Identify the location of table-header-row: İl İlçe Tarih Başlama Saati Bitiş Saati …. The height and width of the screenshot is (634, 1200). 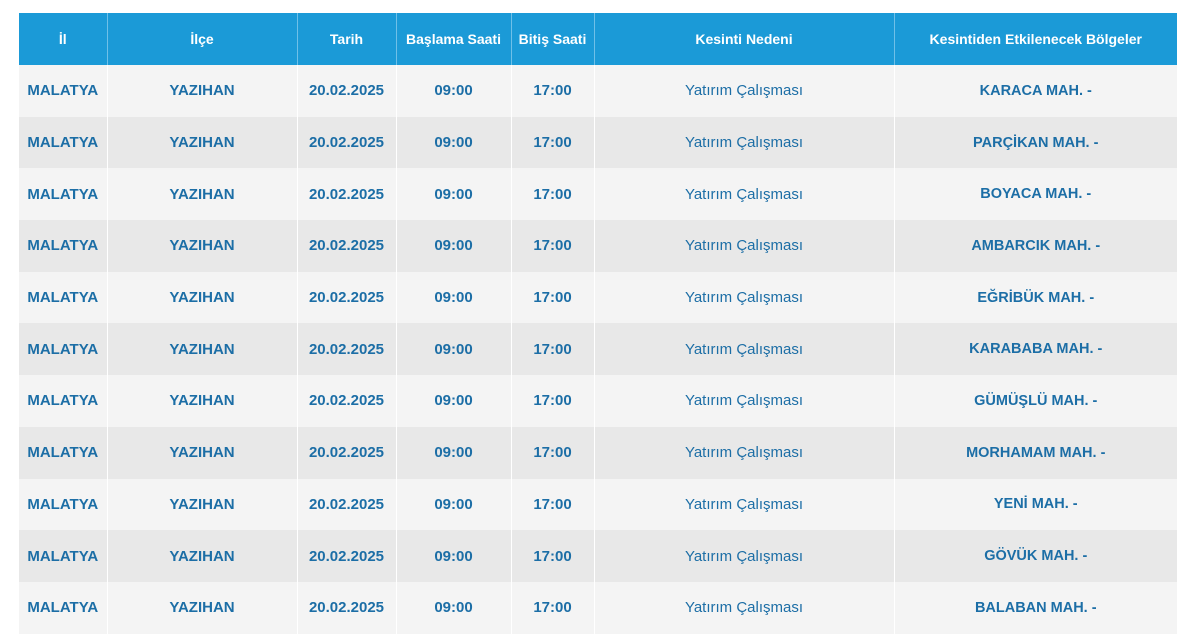
(598, 39).